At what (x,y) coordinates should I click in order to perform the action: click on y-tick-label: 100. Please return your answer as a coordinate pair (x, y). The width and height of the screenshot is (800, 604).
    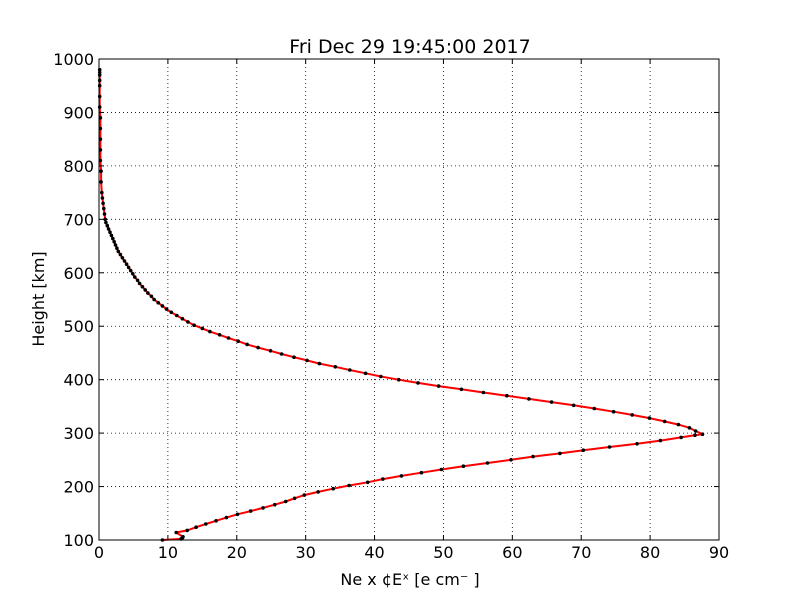
    Looking at the image, I should click on (78, 540).